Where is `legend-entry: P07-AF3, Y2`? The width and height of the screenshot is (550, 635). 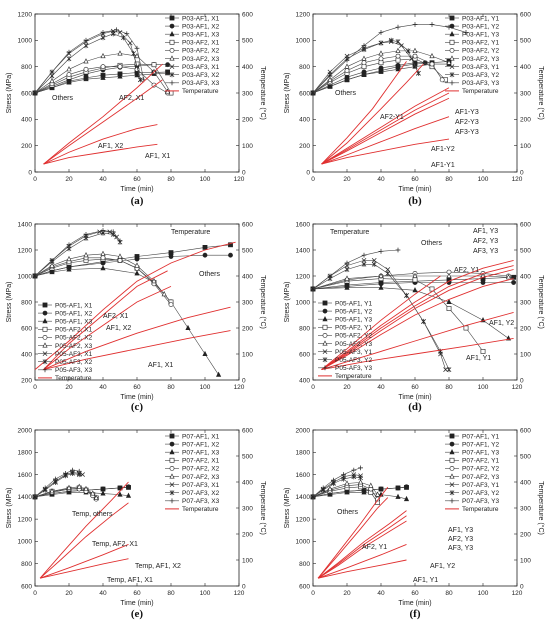 legend-entry: P07-AF3, Y2 is located at coordinates (480, 493).